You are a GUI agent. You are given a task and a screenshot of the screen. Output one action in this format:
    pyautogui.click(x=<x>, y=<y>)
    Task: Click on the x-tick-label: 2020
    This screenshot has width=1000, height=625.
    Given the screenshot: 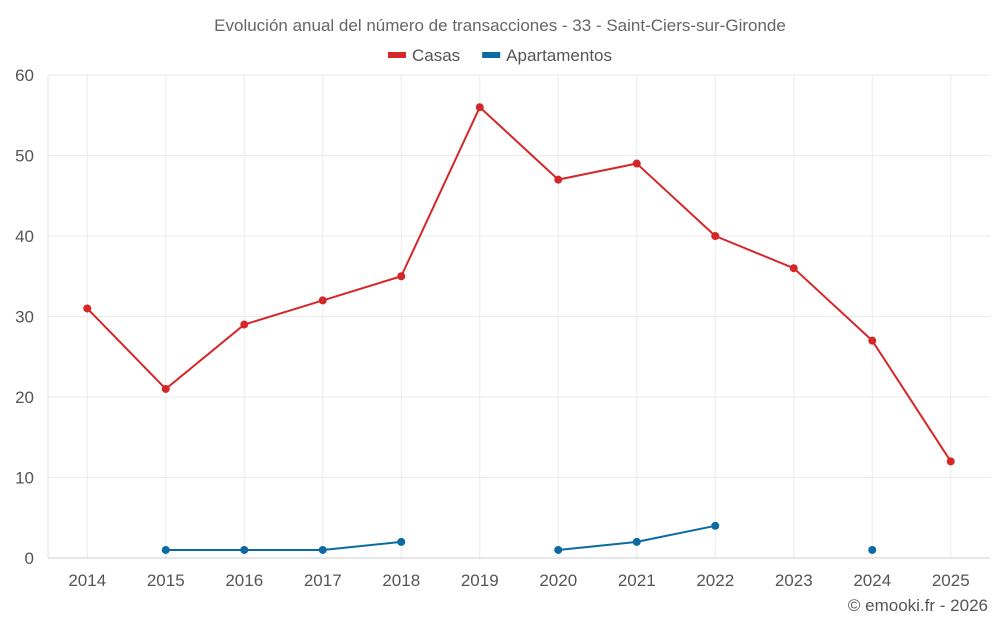 What is the action you would take?
    pyautogui.click(x=558, y=580)
    